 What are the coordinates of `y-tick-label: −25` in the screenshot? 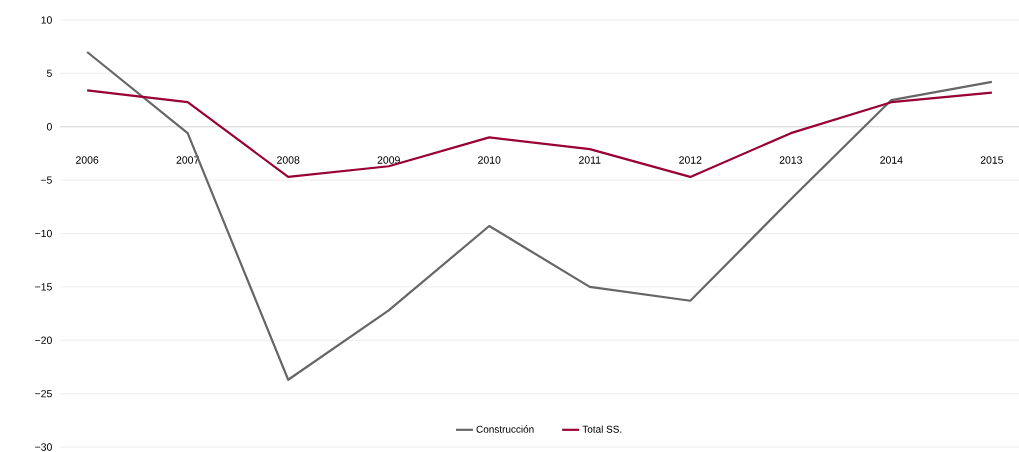 It's located at (43, 393).